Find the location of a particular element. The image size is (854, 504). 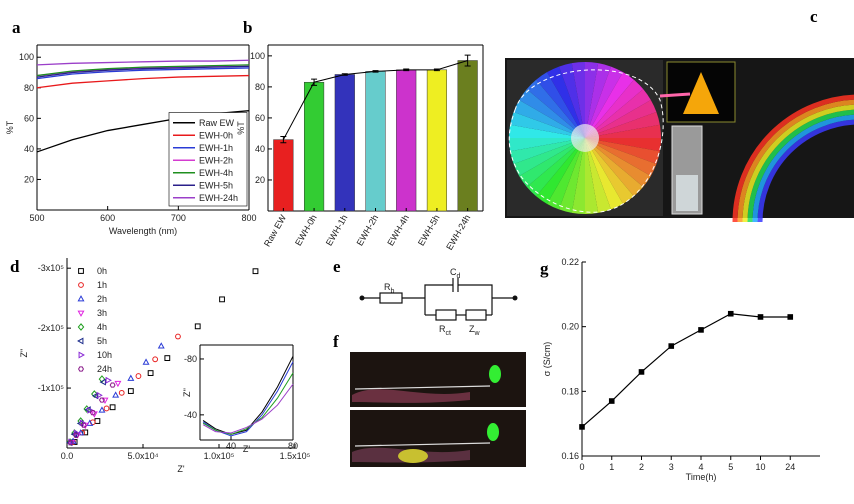

x-tick-label: 500 is located at coordinates (36, 218).